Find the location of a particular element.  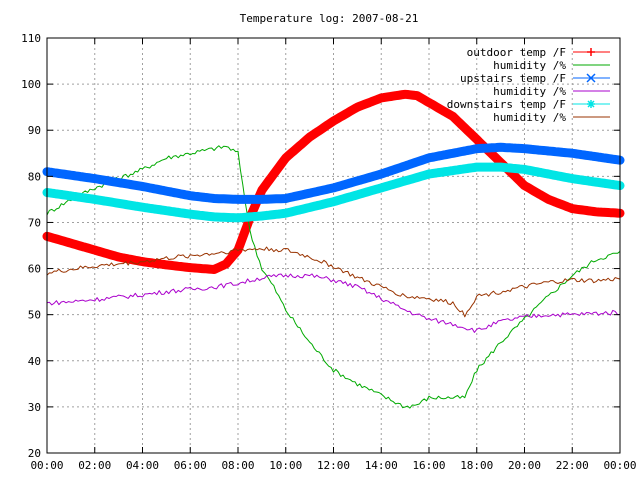

y-tick-label: 70 is located at coordinates (34, 222).